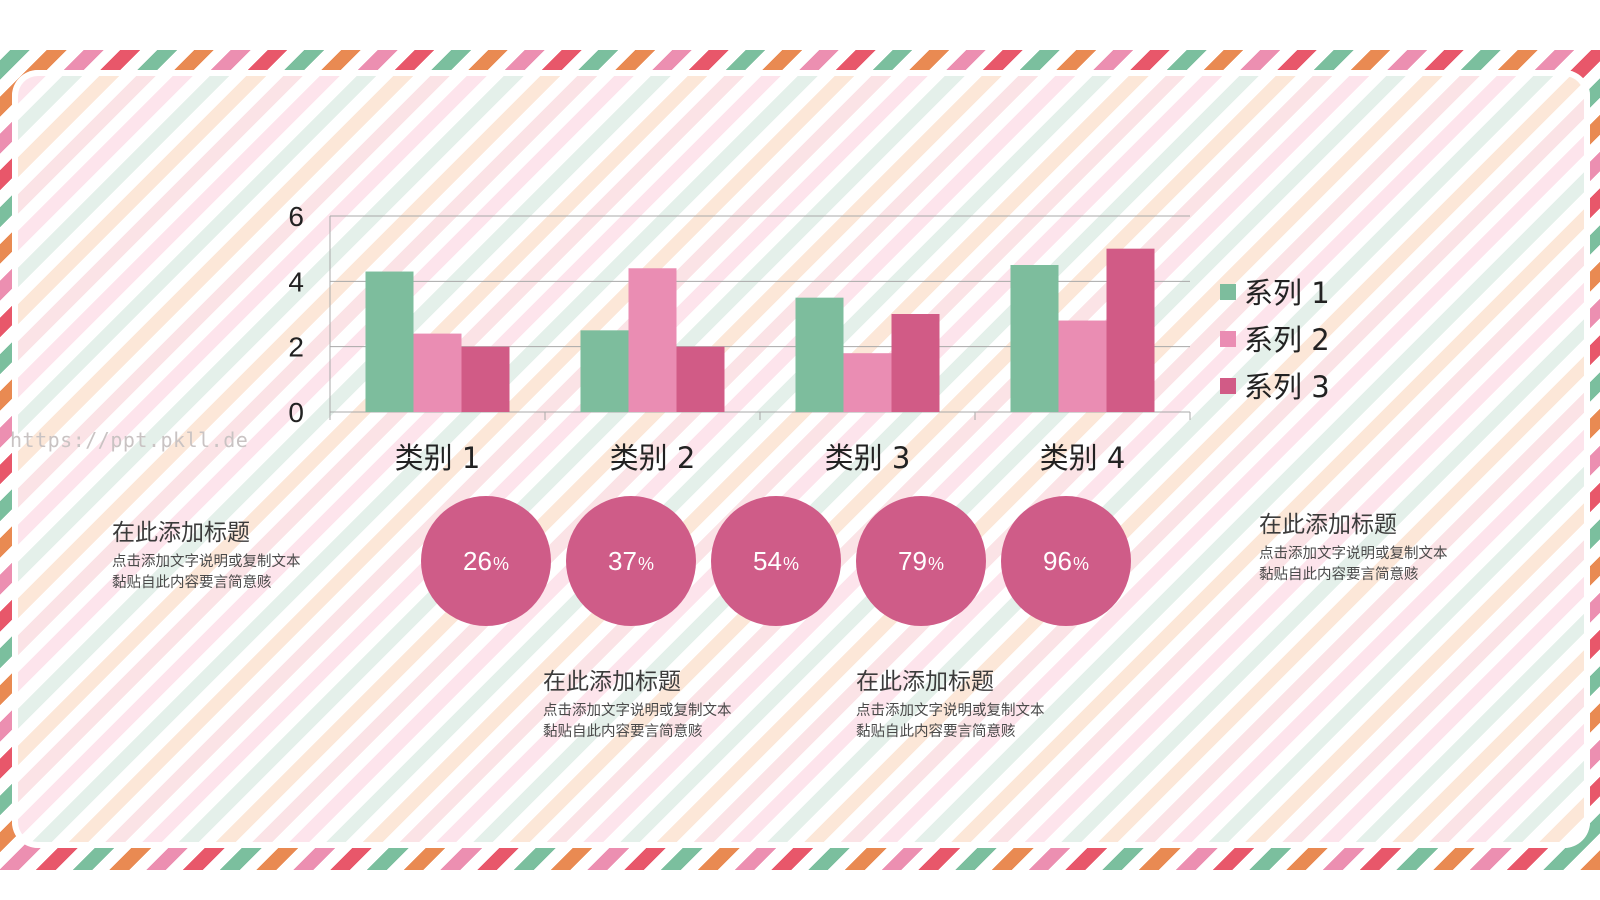  I want to click on y-tick-label: 2, so click(296, 347).